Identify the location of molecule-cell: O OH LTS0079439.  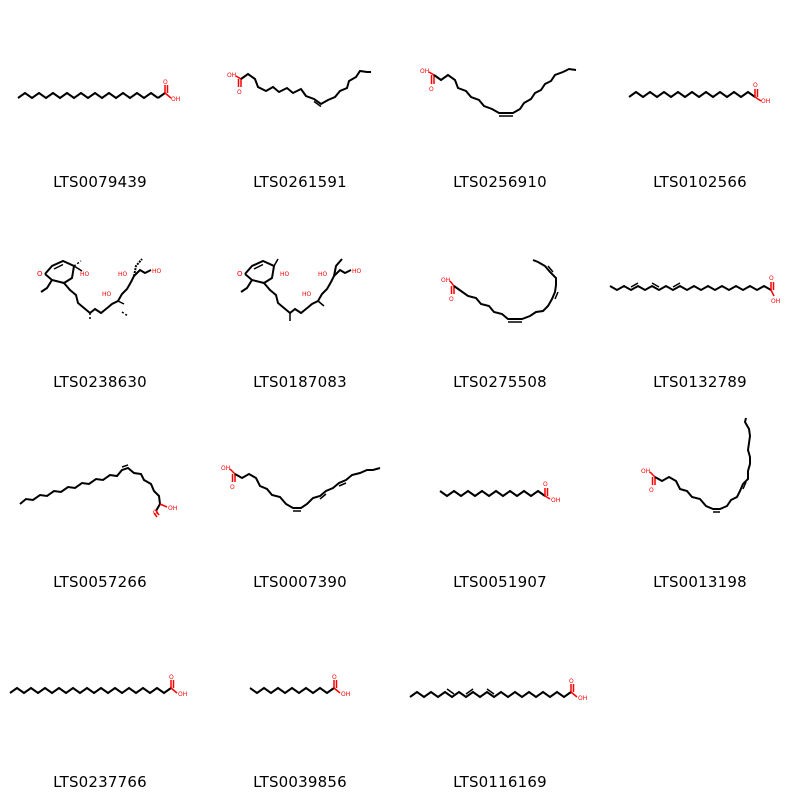
(100, 100).